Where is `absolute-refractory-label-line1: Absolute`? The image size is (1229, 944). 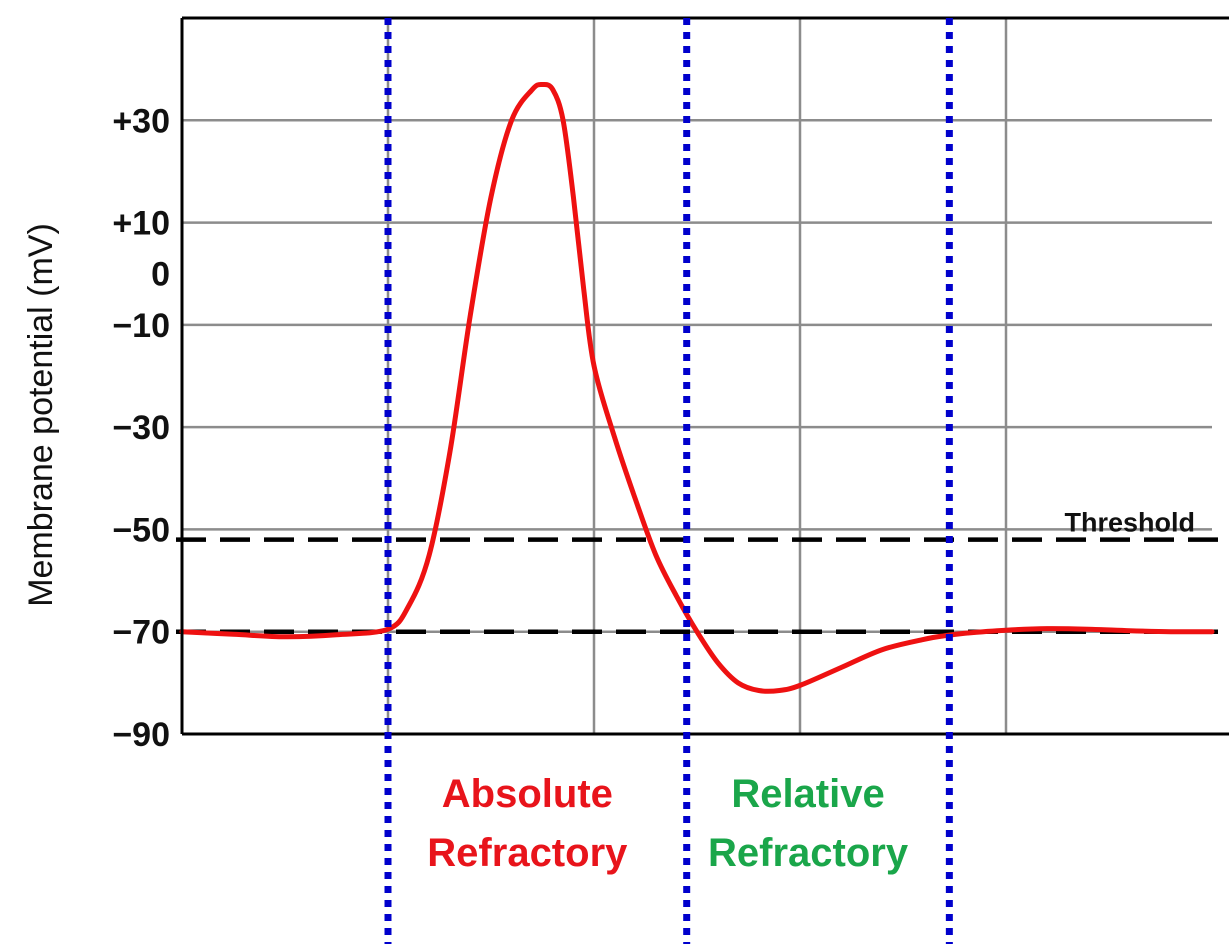 absolute-refractory-label-line1: Absolute is located at coordinates (527, 794).